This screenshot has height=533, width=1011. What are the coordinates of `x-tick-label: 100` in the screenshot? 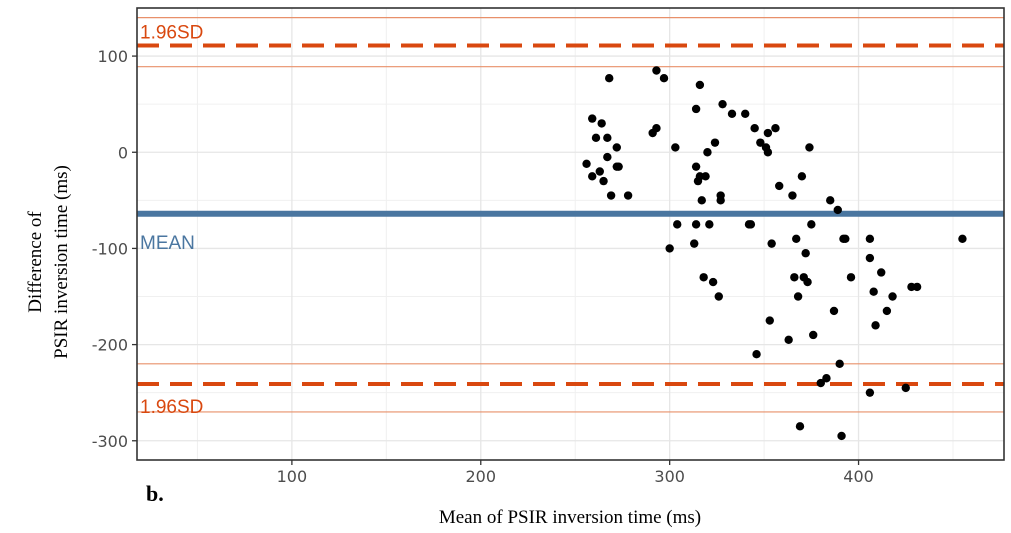 It's located at (292, 476).